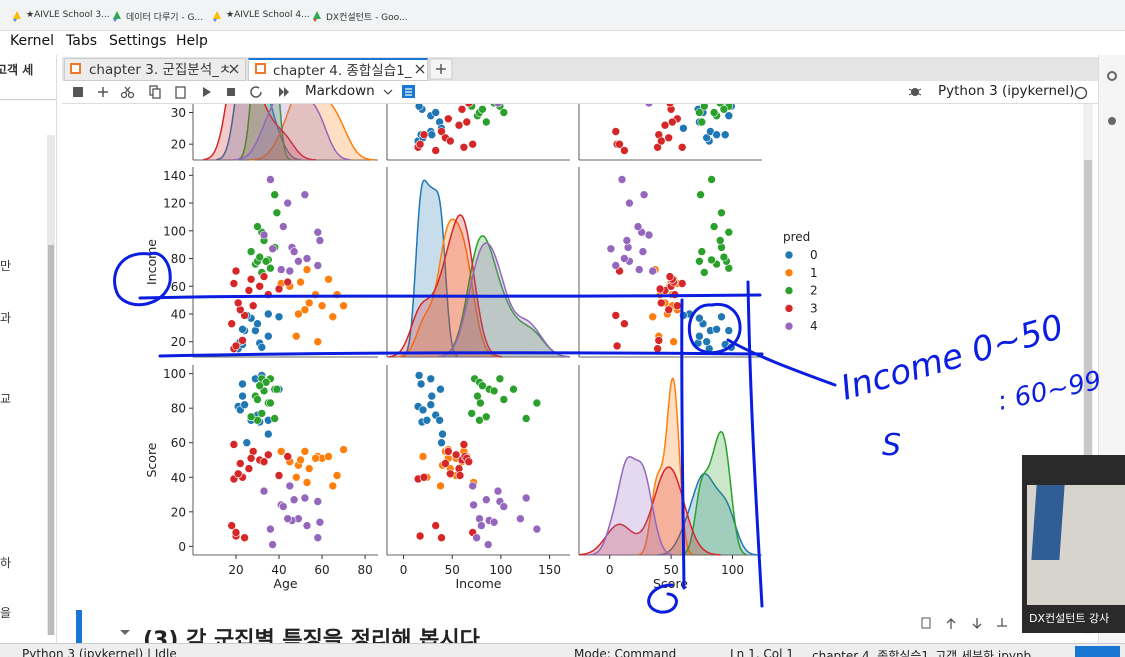  Describe the element at coordinates (6, 399) in the screenshot. I see `text-fragment: 교` at that location.